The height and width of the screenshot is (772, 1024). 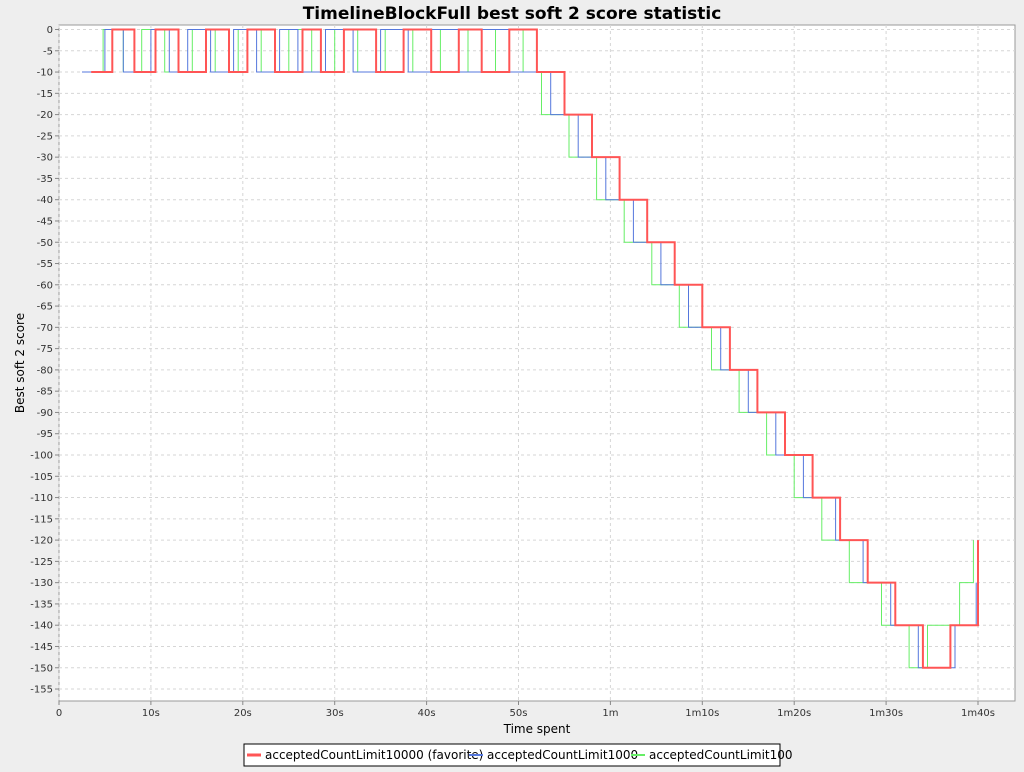 What do you see at coordinates (45, 136) in the screenshot?
I see `y-tick-label: -25` at bounding box center [45, 136].